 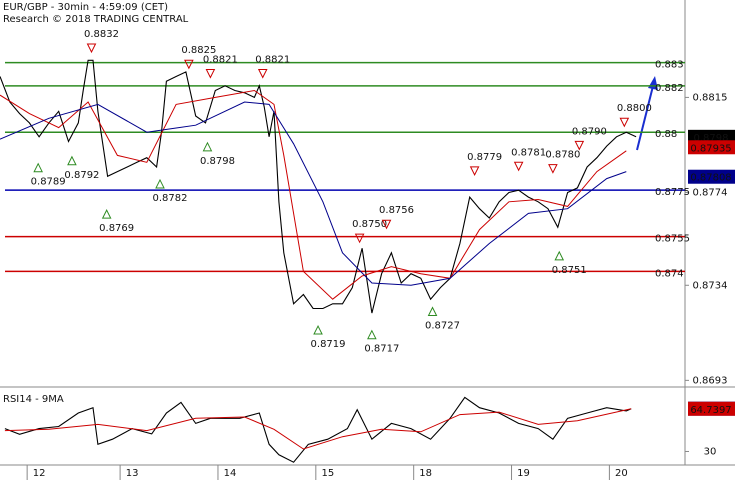 I want to click on price-tag-label: 64.7397, so click(x=710, y=410).